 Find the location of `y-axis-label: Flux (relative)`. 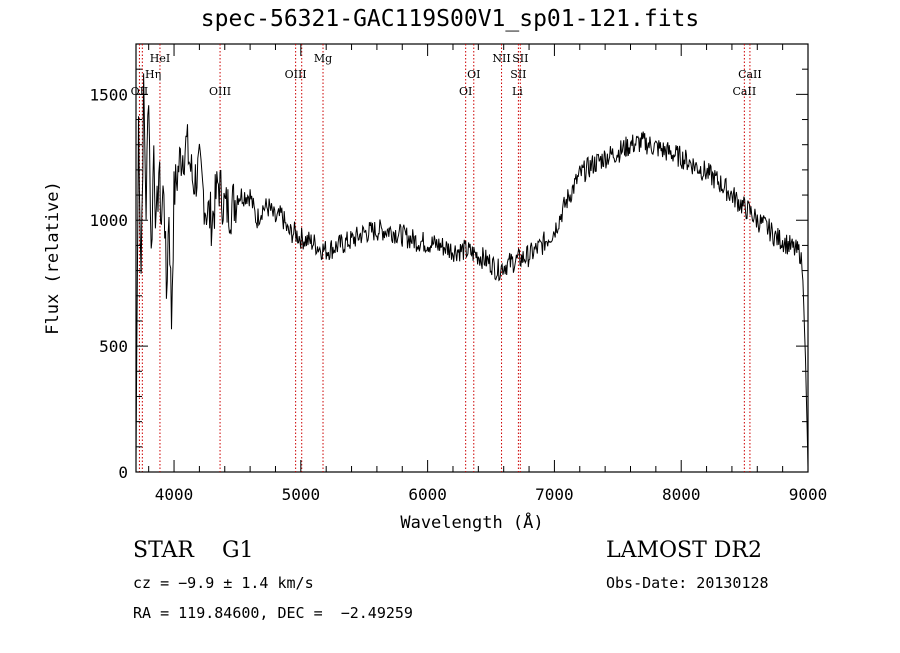

y-axis-label: Flux (relative) is located at coordinates (53, 258).